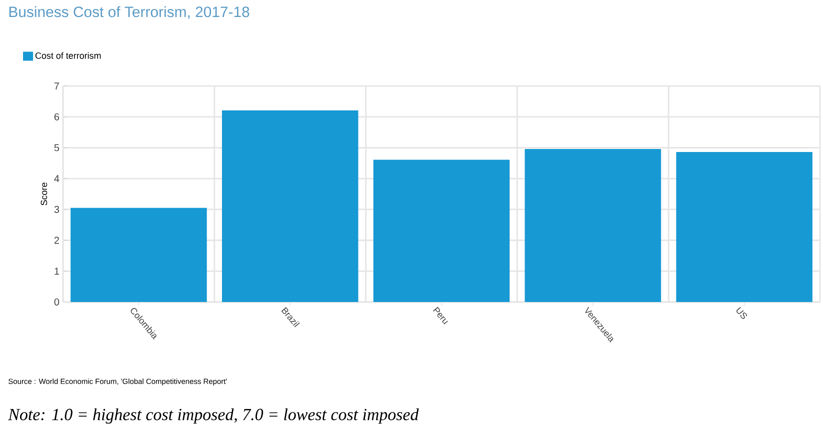 The width and height of the screenshot is (823, 428). I want to click on y-tick-label: 0, so click(57, 302).